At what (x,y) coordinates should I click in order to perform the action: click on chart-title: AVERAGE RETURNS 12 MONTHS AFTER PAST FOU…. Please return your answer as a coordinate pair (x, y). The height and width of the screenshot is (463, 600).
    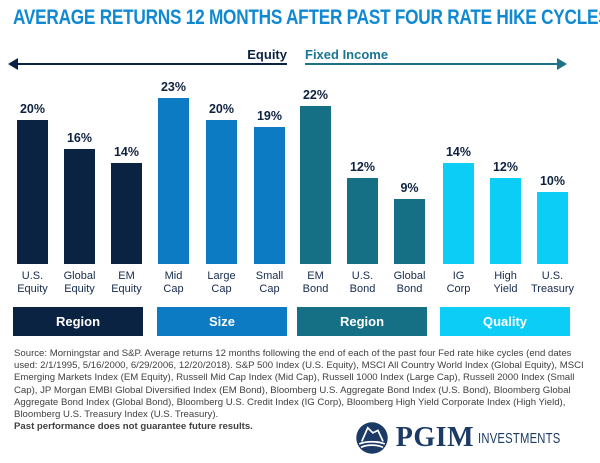
    Looking at the image, I should click on (306, 17).